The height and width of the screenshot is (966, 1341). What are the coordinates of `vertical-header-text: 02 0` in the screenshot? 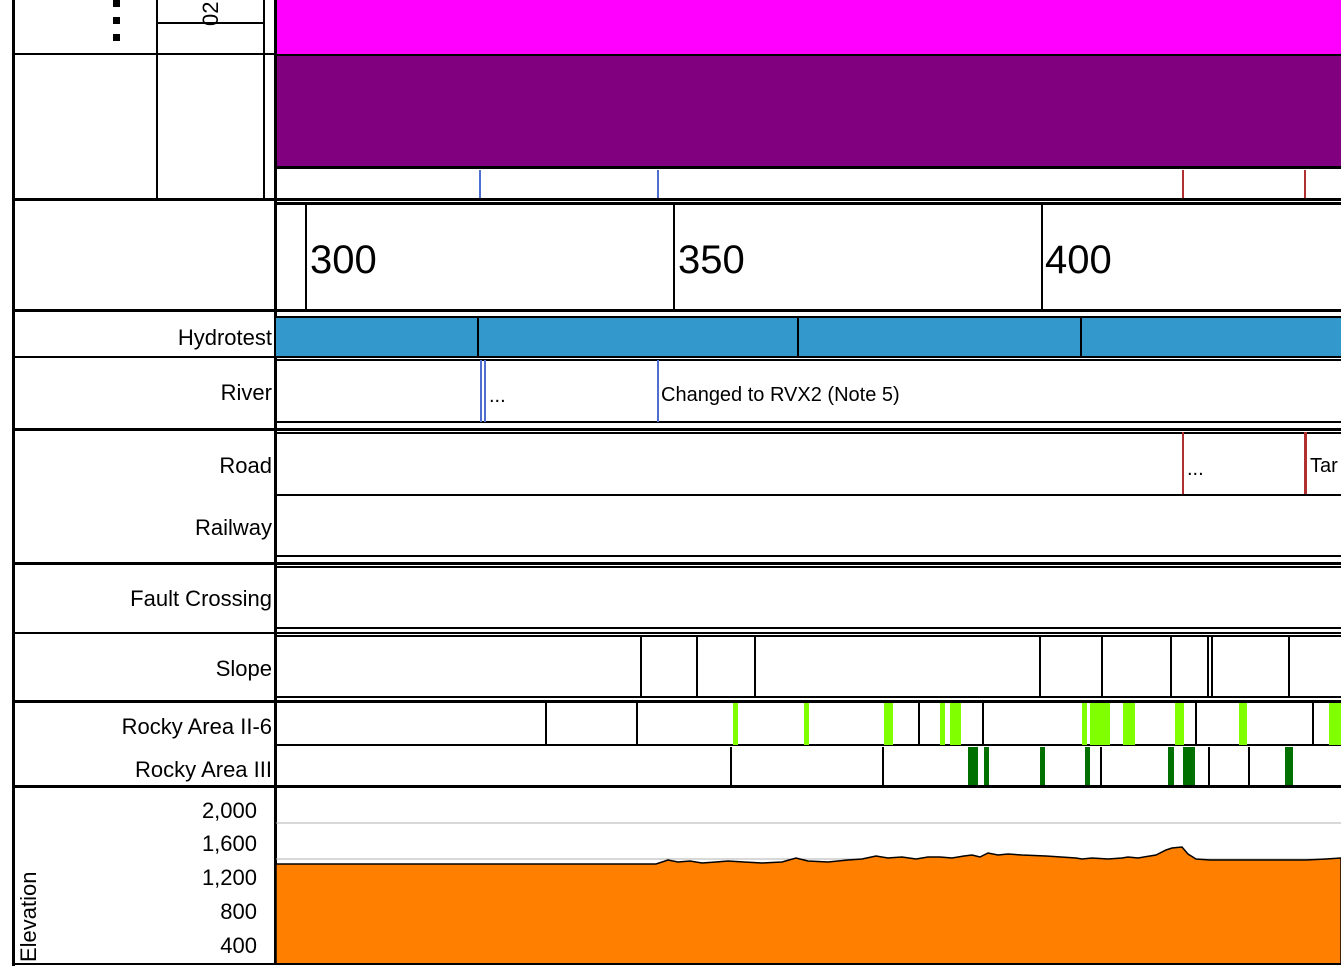 It's located at (210, 13).